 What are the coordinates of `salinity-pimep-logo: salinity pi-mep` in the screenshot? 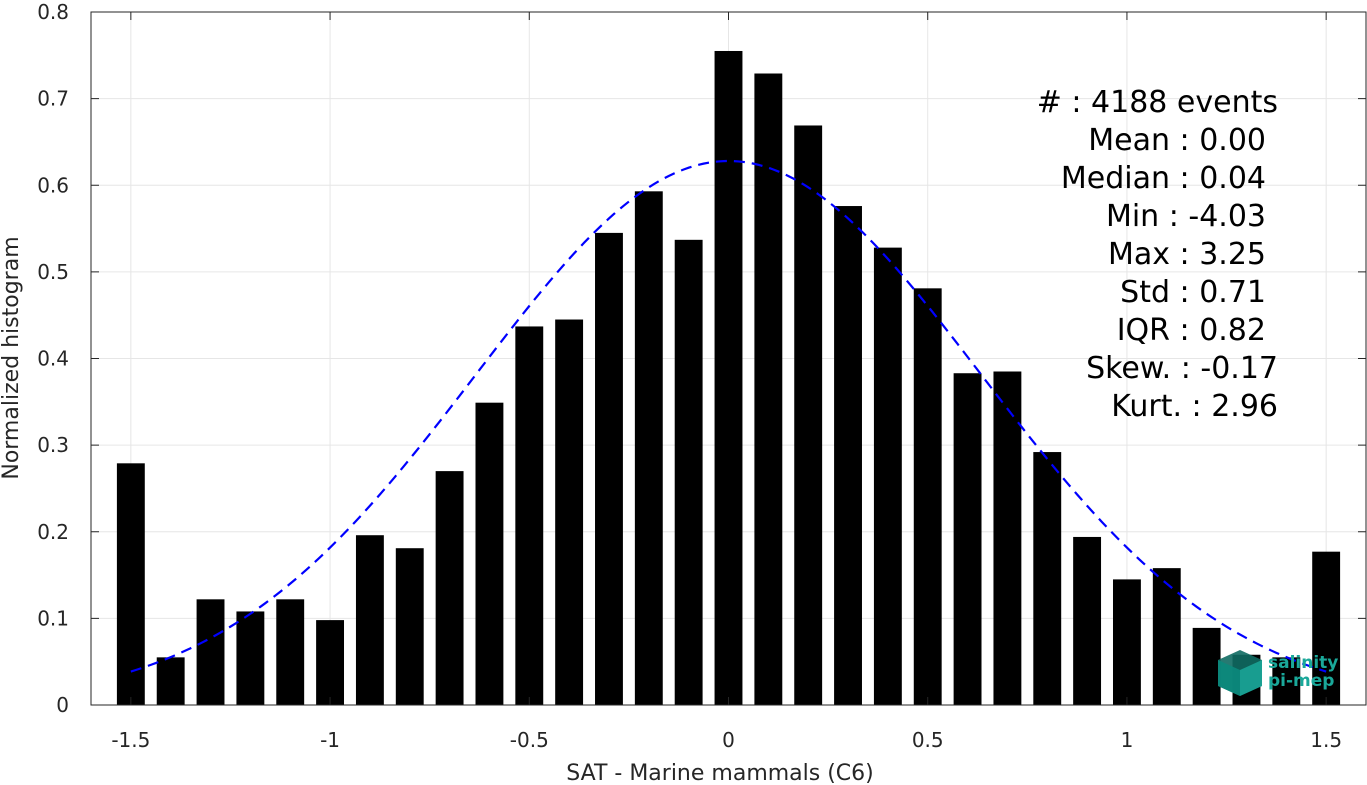 It's located at (1278, 673).